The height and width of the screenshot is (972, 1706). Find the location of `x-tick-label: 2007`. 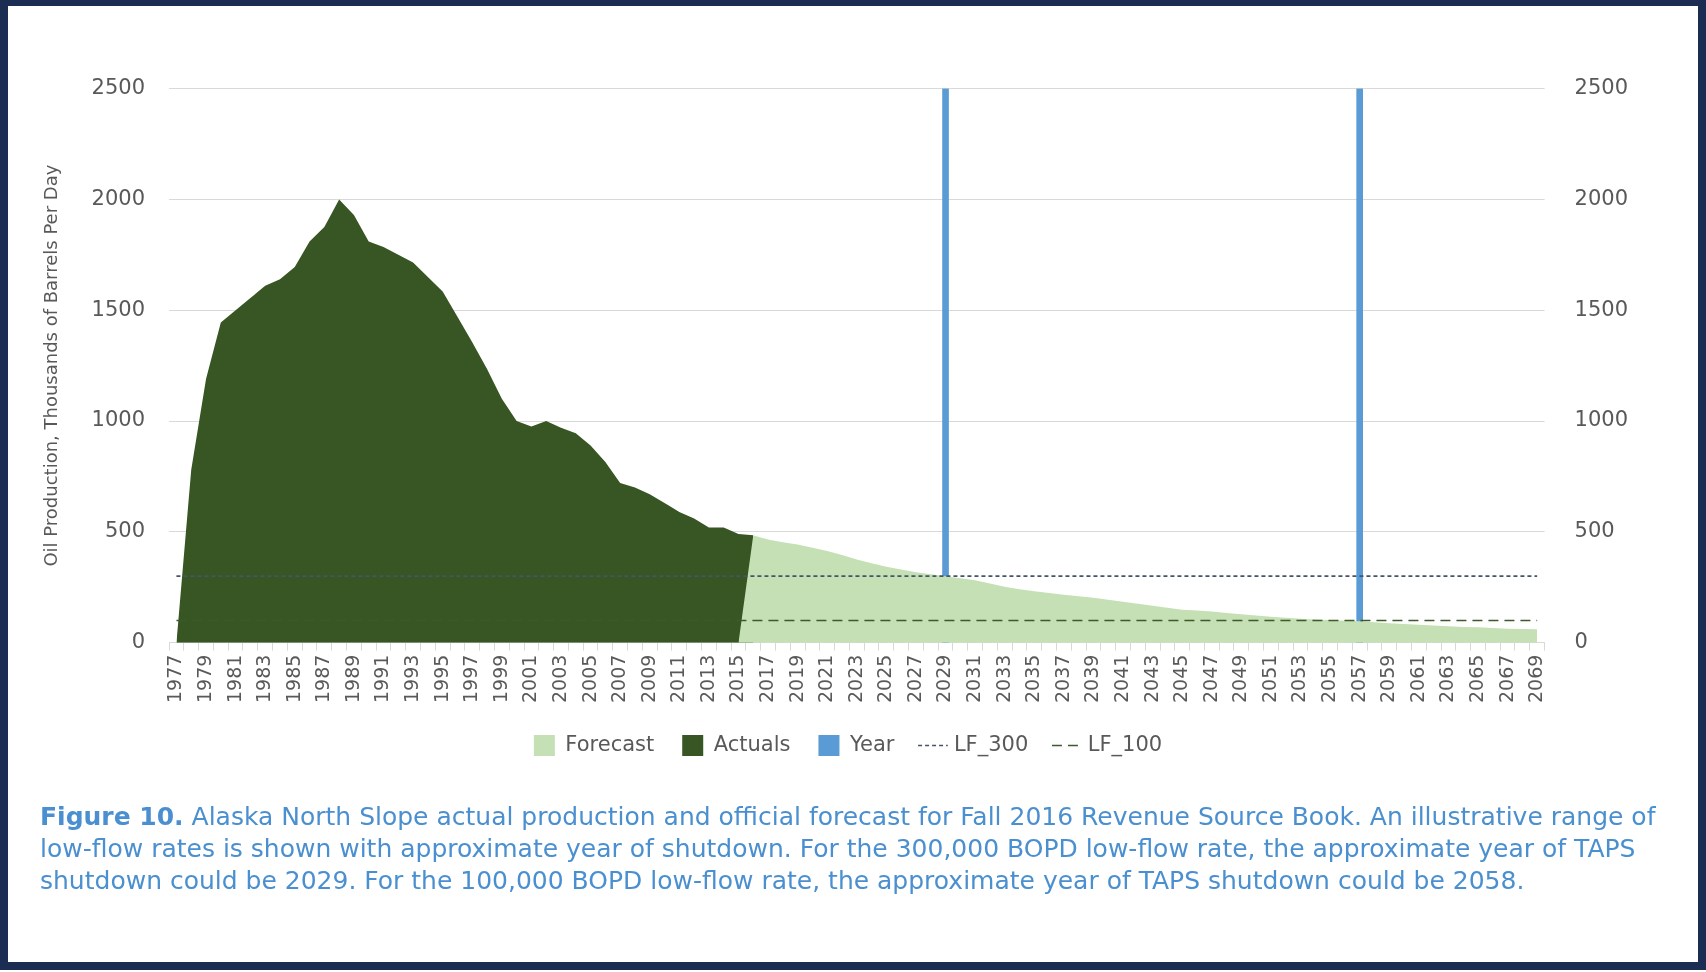

x-tick-label: 2007 is located at coordinates (618, 679).